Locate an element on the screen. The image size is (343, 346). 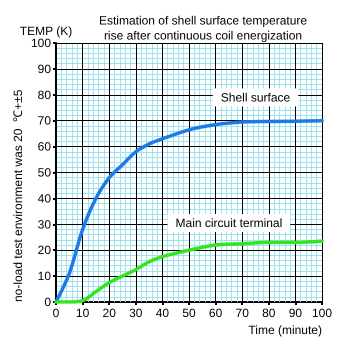
y-tick-label: 10 is located at coordinates (45, 276).